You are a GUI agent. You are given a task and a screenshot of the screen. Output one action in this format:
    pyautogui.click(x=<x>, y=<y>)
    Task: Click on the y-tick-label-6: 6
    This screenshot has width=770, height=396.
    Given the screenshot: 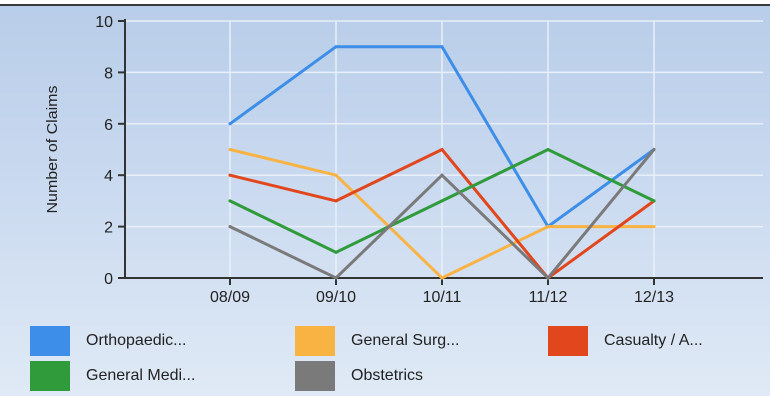 What is the action you would take?
    pyautogui.click(x=108, y=125)
    